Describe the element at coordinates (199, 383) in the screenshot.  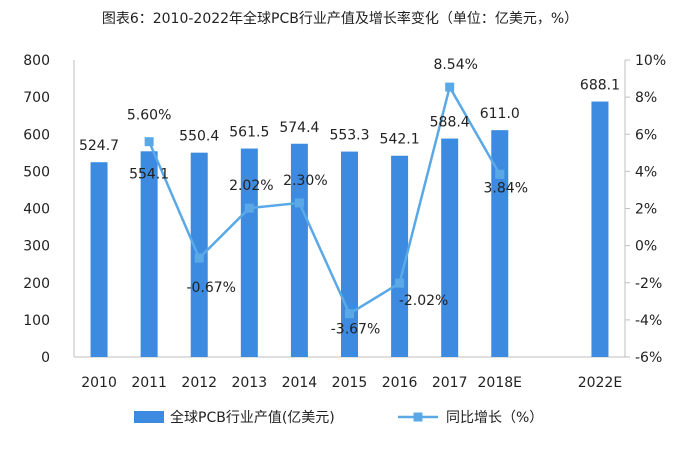
I see `x-tick-label: 2012` at that location.